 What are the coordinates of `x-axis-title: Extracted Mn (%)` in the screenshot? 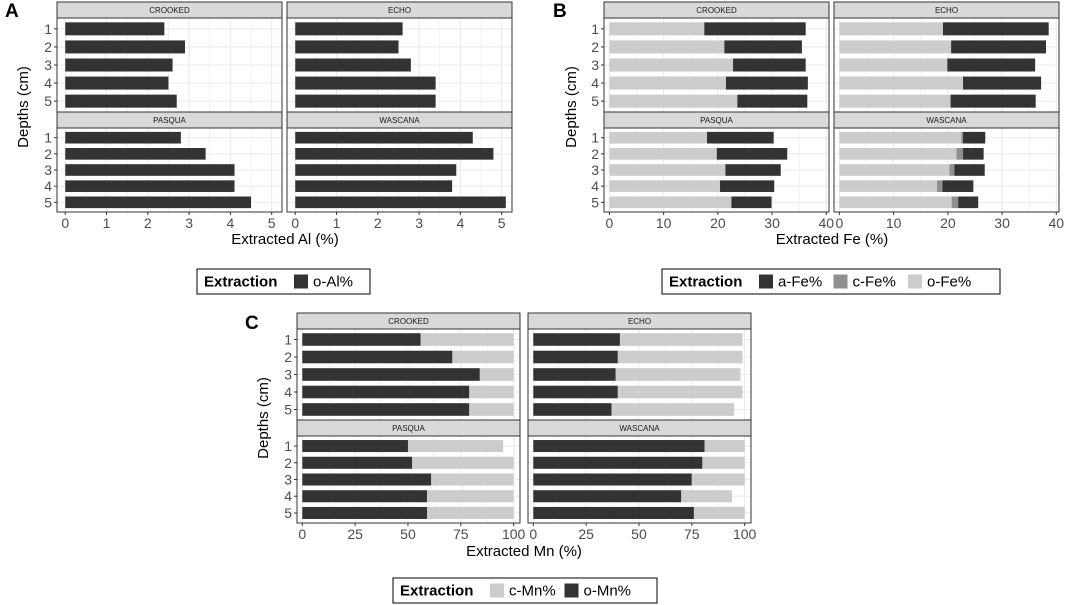 It's located at (524, 551).